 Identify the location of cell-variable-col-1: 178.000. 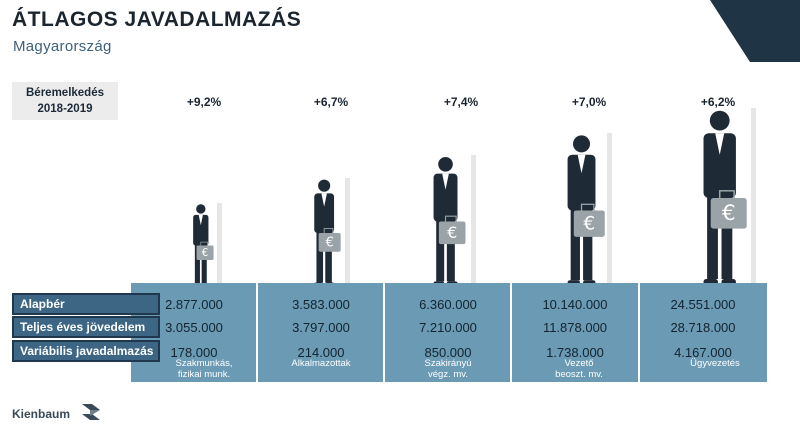
(194, 352).